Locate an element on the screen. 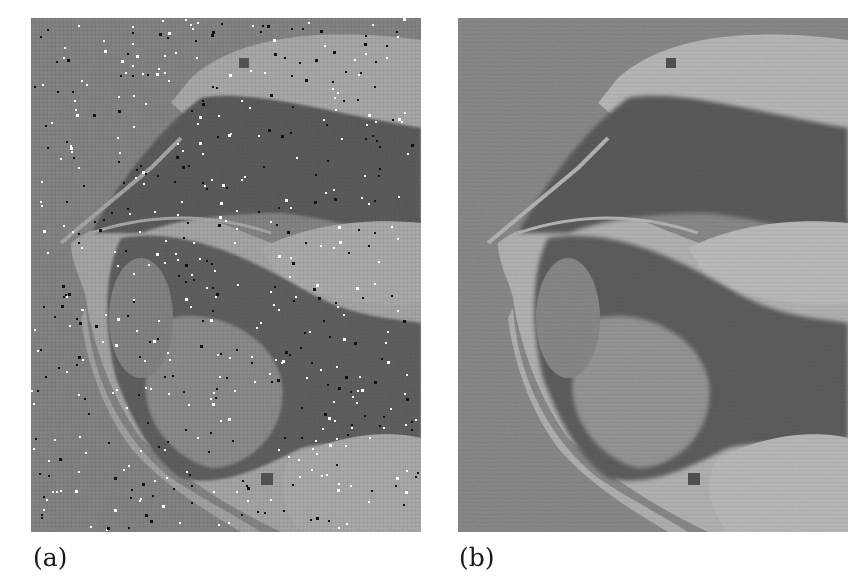 This screenshot has height=588, width=858. caption-b: (b) is located at coordinates (477, 557).